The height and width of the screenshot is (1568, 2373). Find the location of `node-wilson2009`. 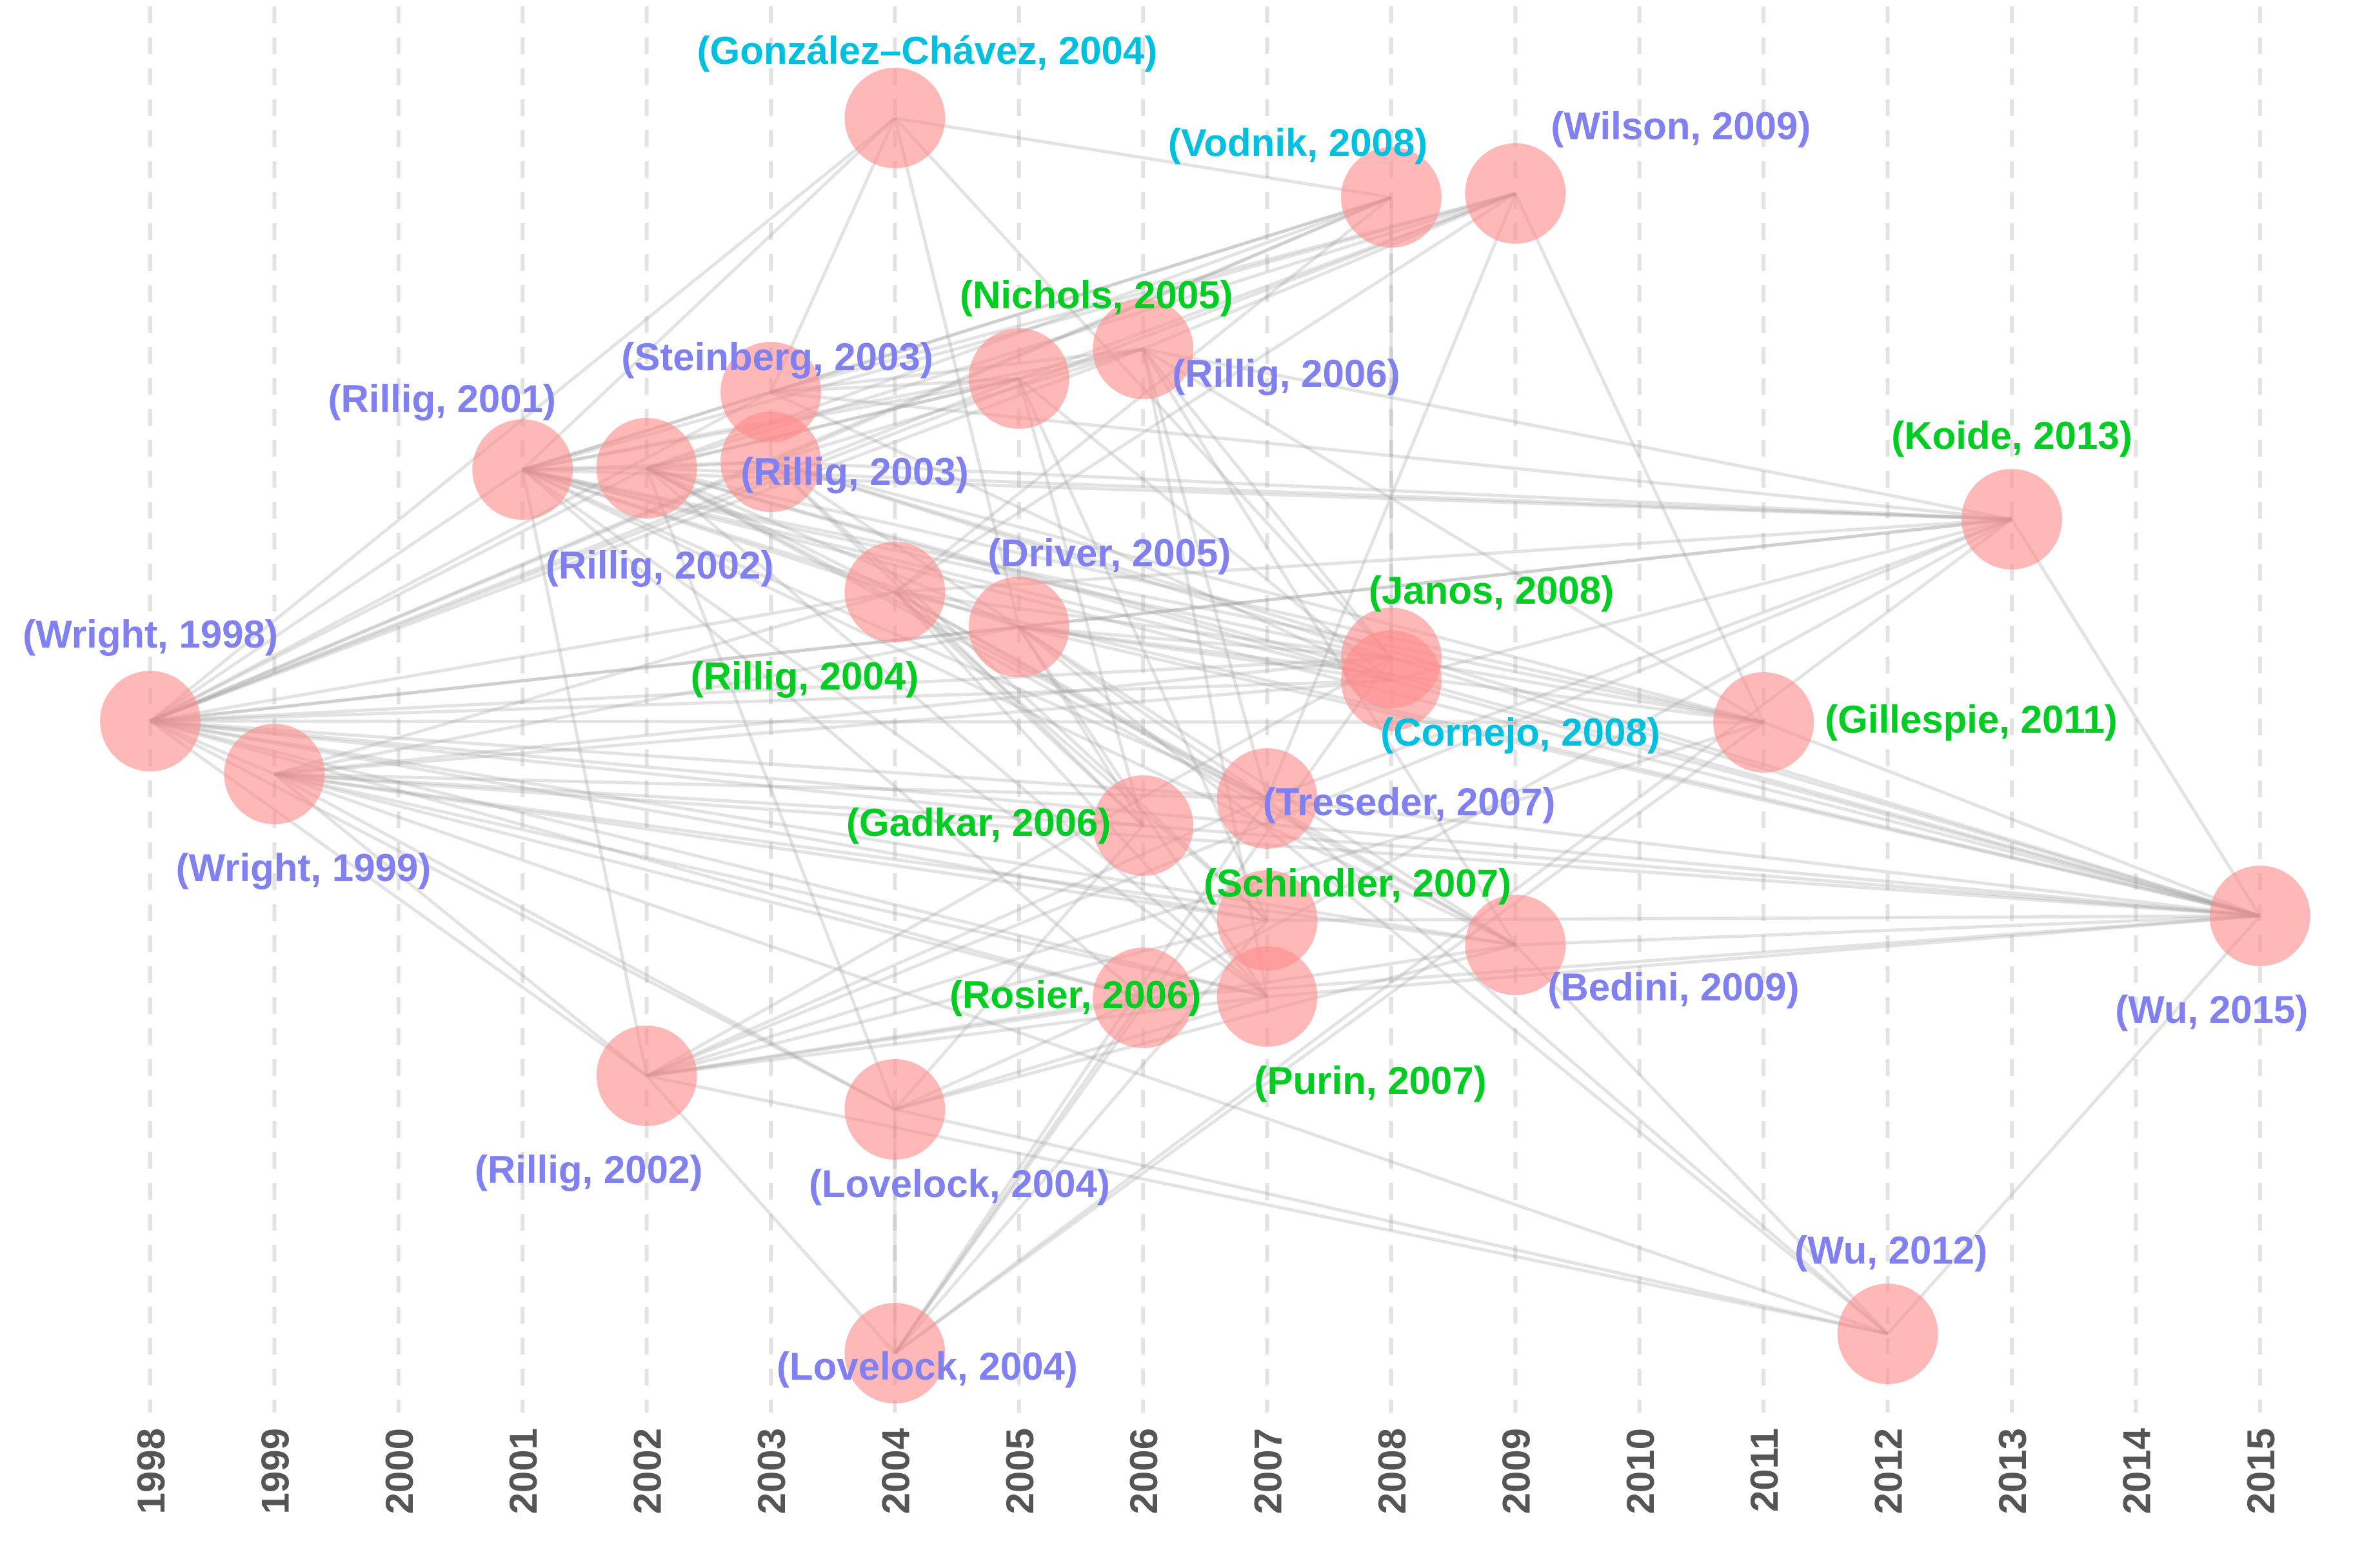

node-wilson2009 is located at coordinates (1515, 193).